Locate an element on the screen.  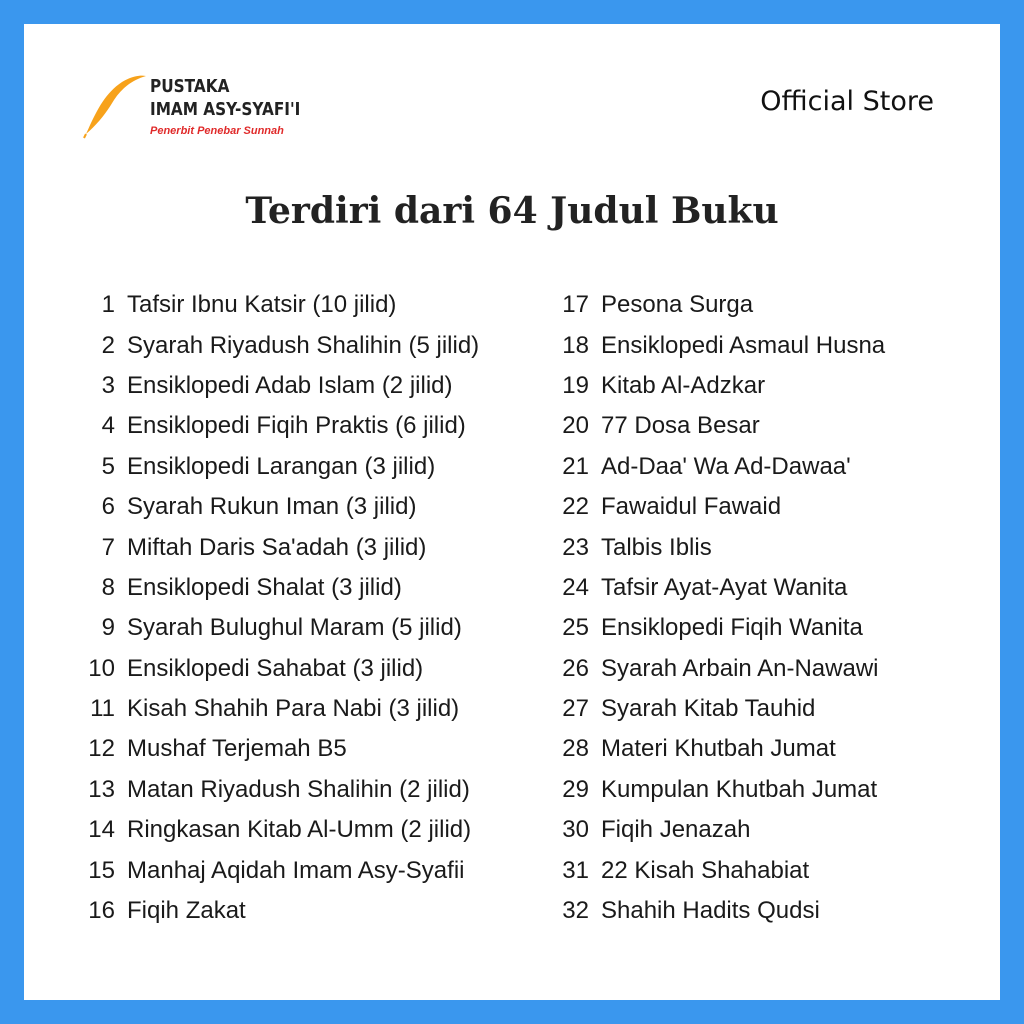
book-list-item: 8 Ensiklopedi Shalat (3 jilid) is located at coordinates (280, 588).